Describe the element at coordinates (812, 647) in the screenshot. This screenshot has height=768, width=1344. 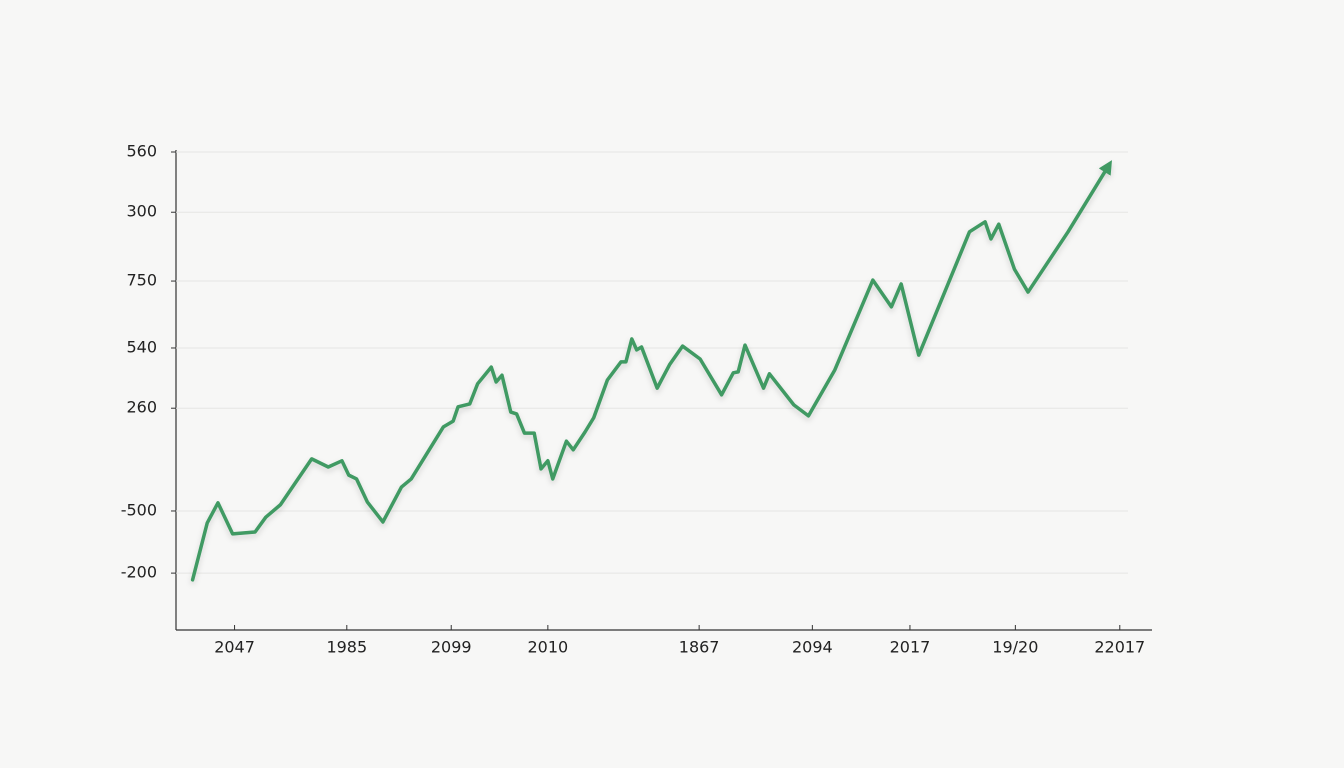
I see `x-tick-label: 2094` at that location.